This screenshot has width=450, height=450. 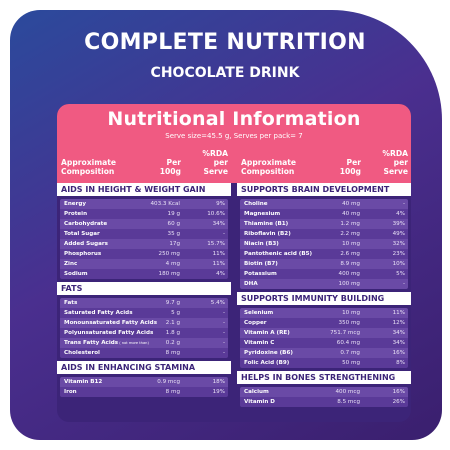 I want to click on rda-value: 49%, so click(x=398, y=234).